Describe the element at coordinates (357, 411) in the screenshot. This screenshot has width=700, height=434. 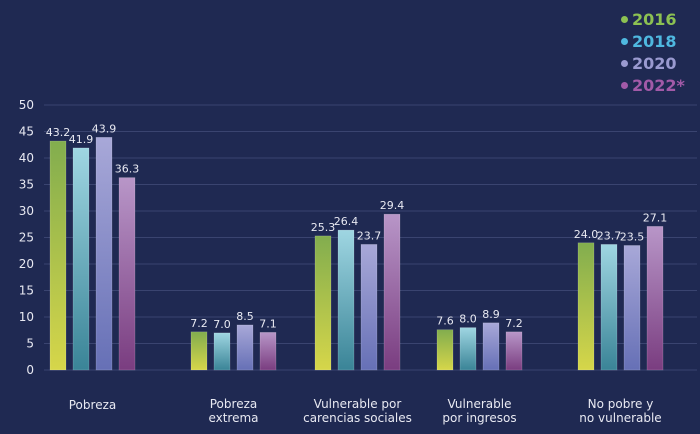
I see `category-label: Vulnerable por carencias sociales` at that location.